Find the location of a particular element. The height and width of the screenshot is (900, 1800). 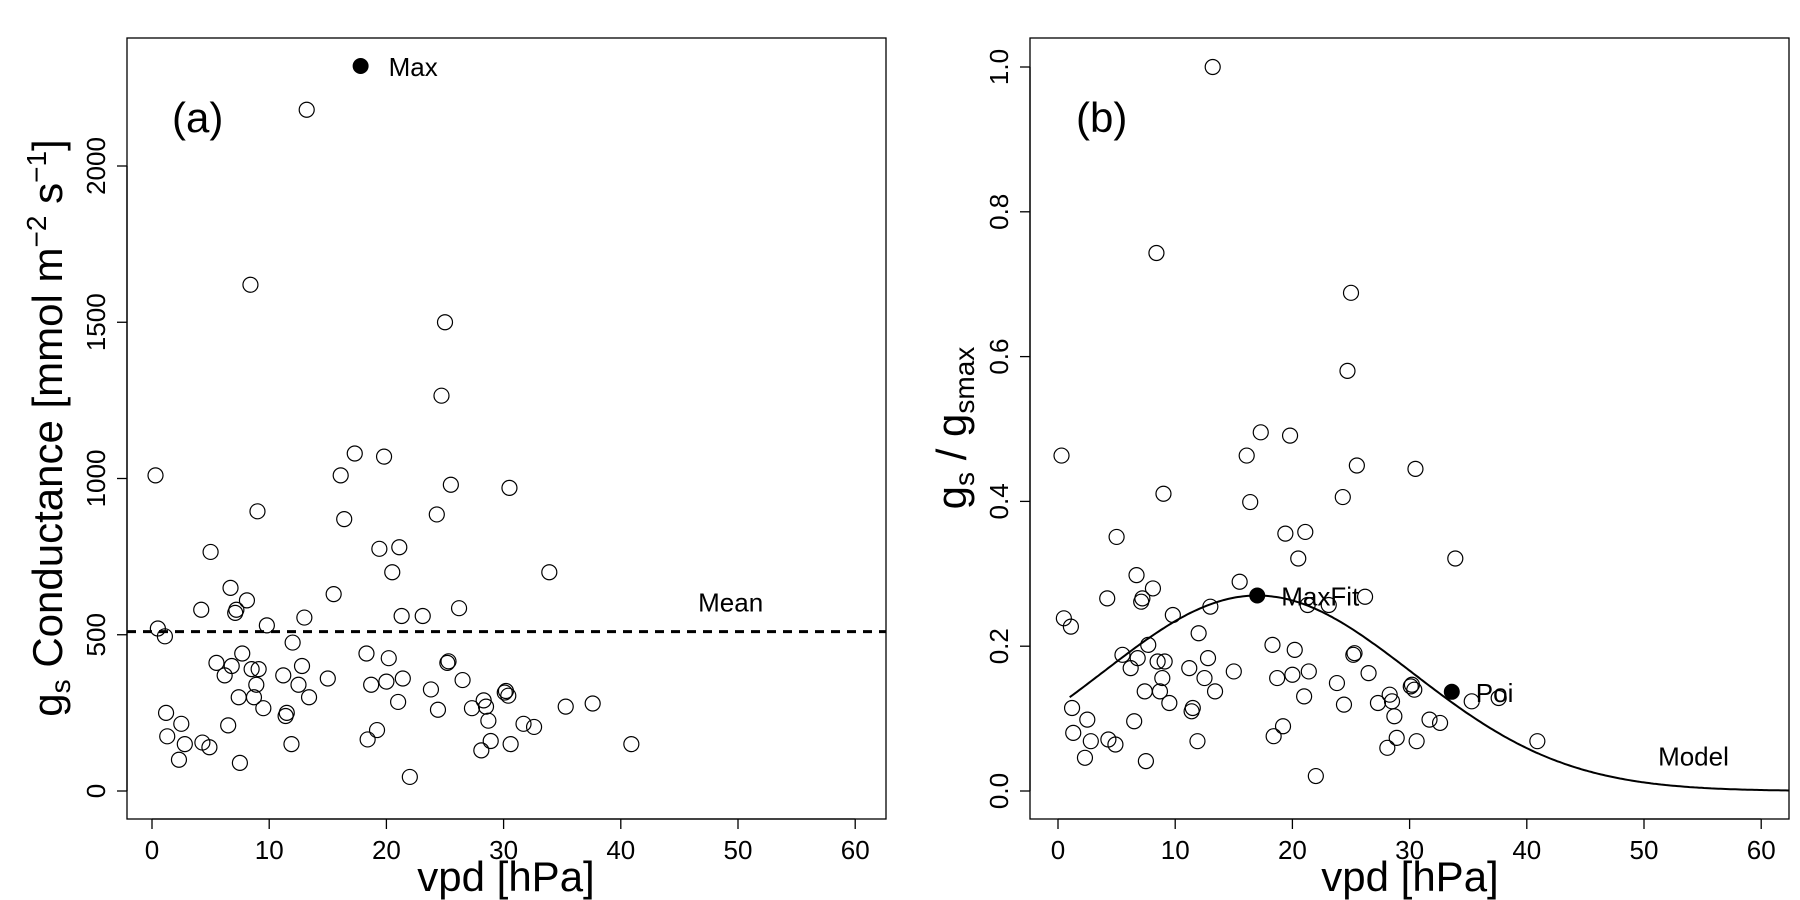

y-tick-label: 500 is located at coordinates (96, 634).